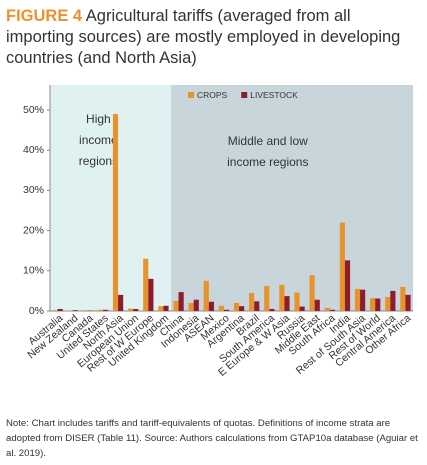 This screenshot has width=427, height=465. Describe the element at coordinates (36, 311) in the screenshot. I see `y-tick-label: 0%` at that location.